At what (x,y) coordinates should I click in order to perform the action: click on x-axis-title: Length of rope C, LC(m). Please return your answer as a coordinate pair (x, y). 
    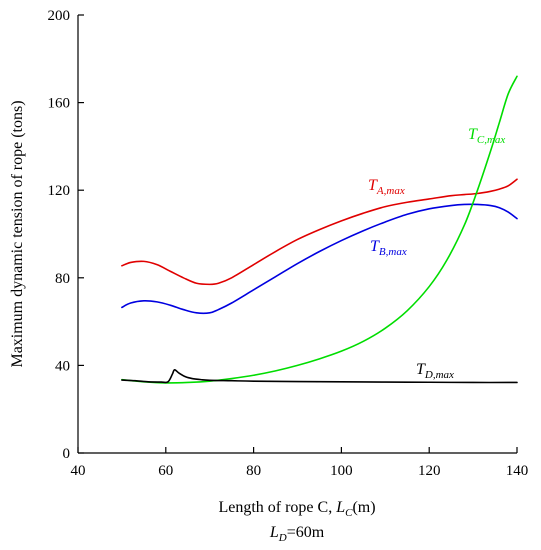
    Looking at the image, I should click on (296, 509).